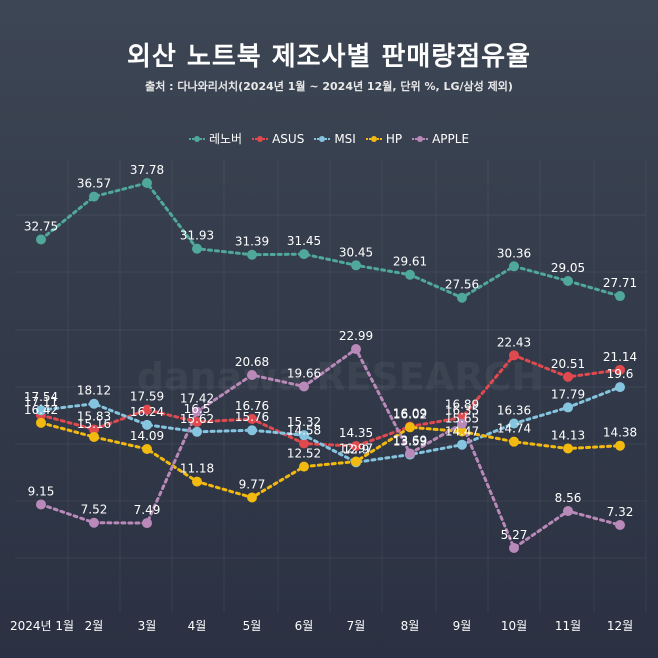 This screenshot has width=658, height=658. What do you see at coordinates (568, 626) in the screenshot?
I see `x-tick-label: 11월` at bounding box center [568, 626].